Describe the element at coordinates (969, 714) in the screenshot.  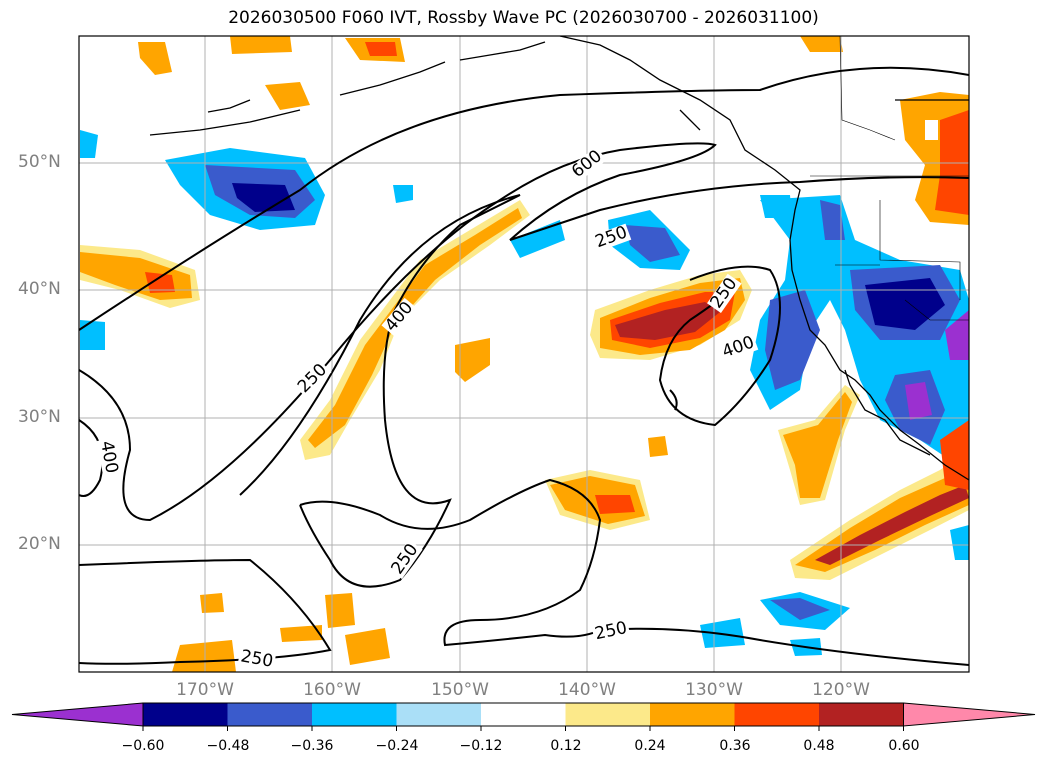
I see `colorbar-extend-high` at that location.